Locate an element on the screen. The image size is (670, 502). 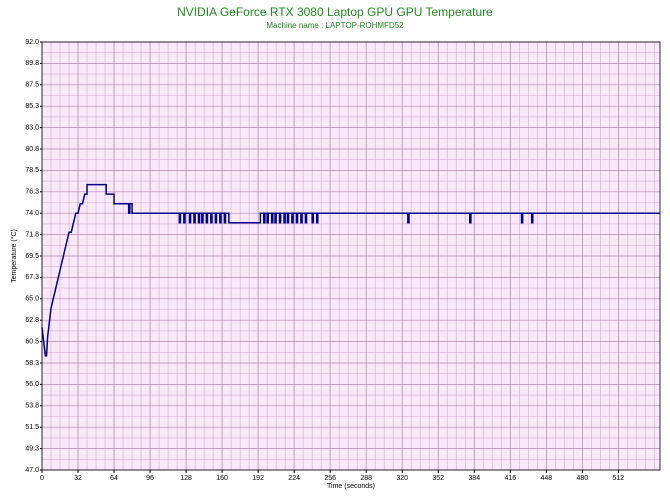
y-tick-label: 60.5 is located at coordinates (32, 341).